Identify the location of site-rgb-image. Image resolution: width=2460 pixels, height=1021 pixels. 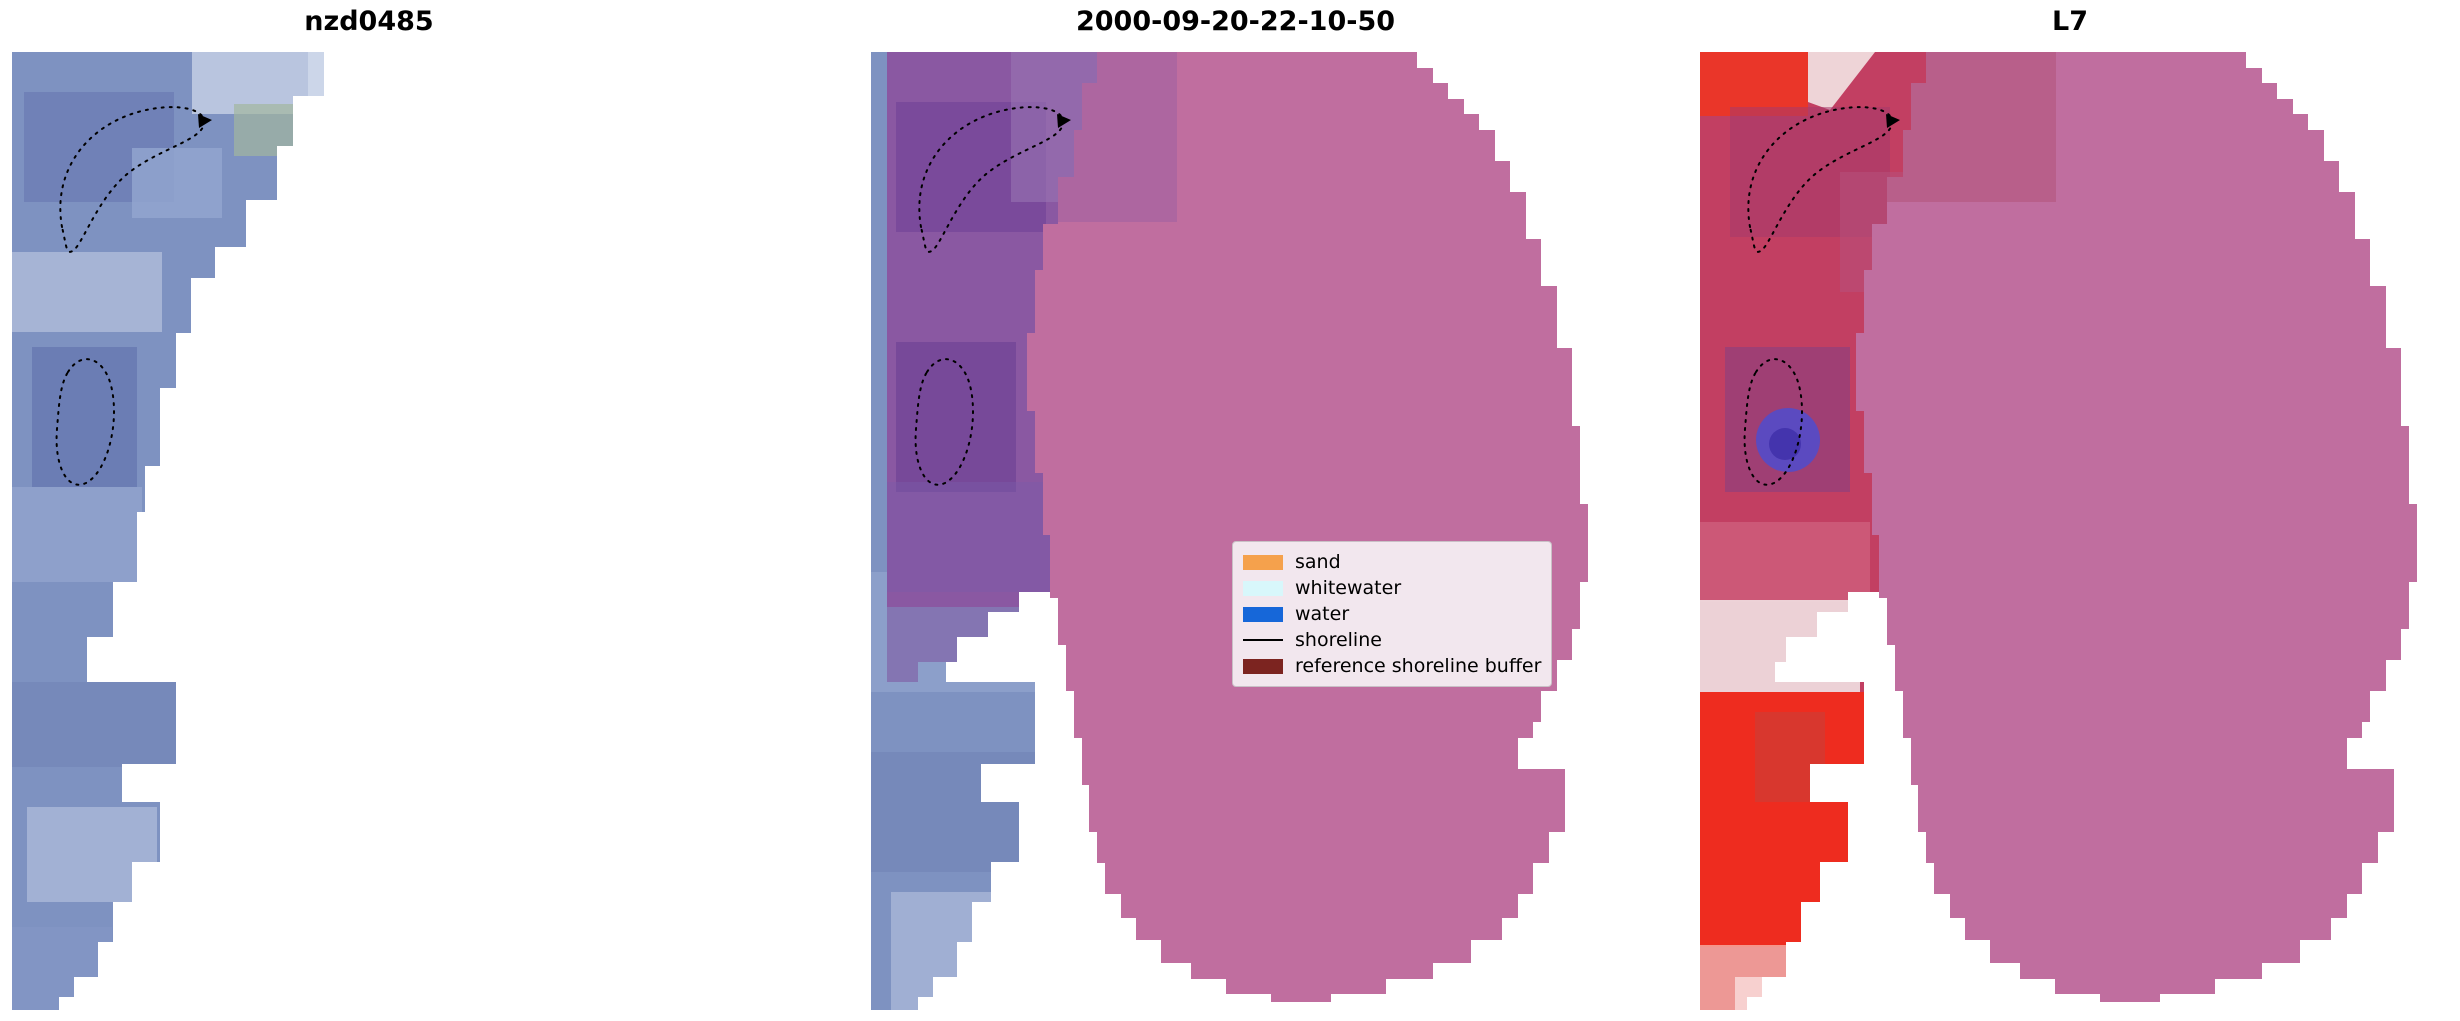
(168, 531).